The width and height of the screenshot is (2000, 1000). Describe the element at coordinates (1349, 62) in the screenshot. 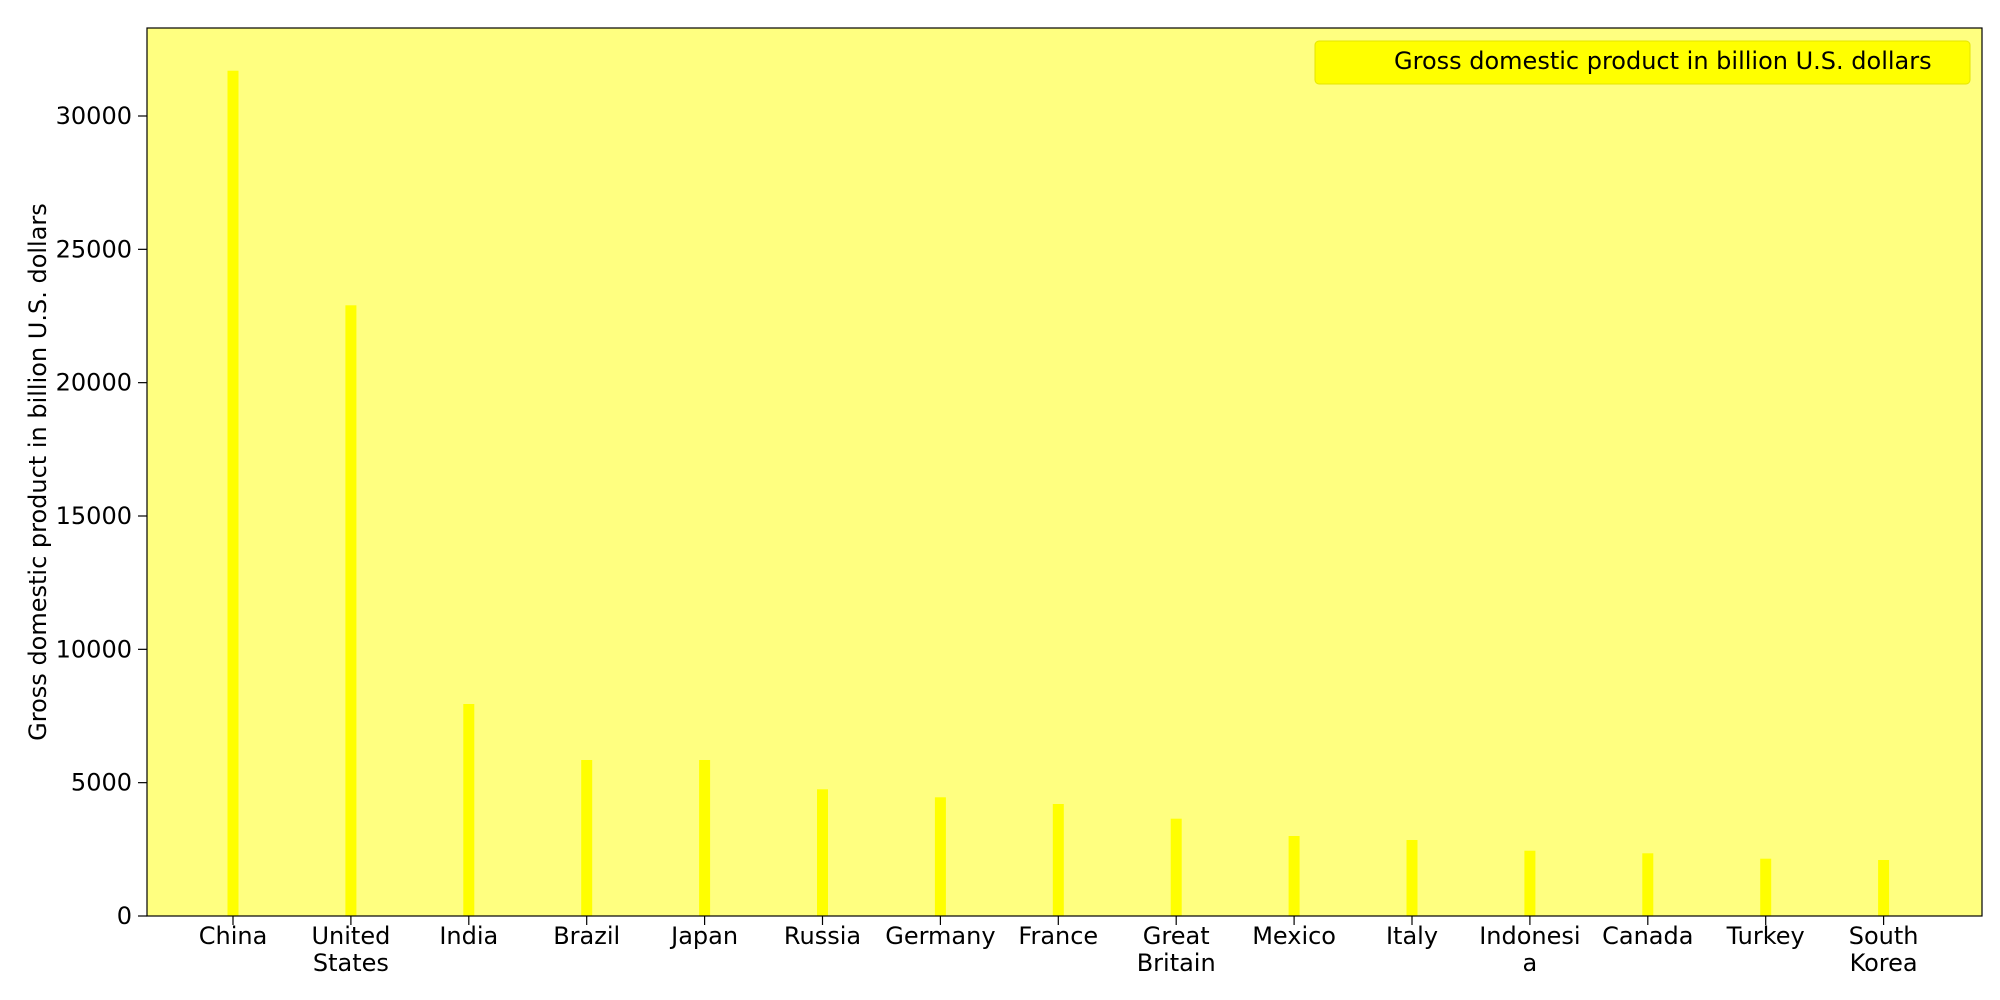

I see `legend-swatch` at that location.